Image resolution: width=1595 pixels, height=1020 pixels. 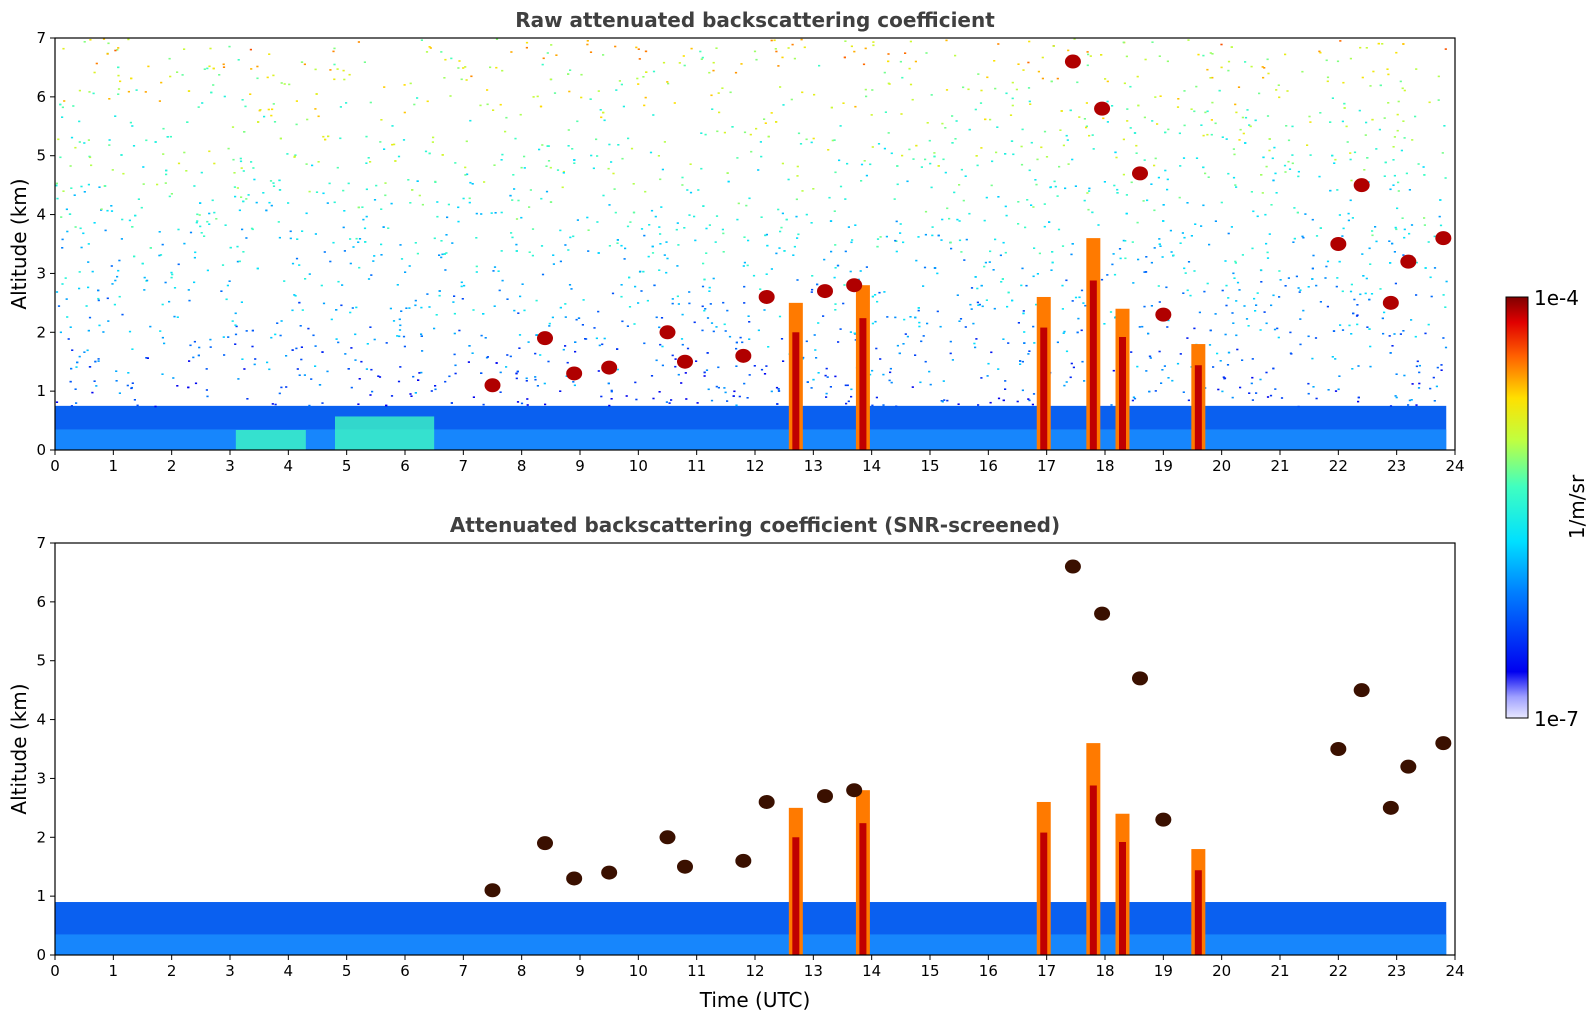 I want to click on x-tick-label: 4, so click(x=289, y=466).